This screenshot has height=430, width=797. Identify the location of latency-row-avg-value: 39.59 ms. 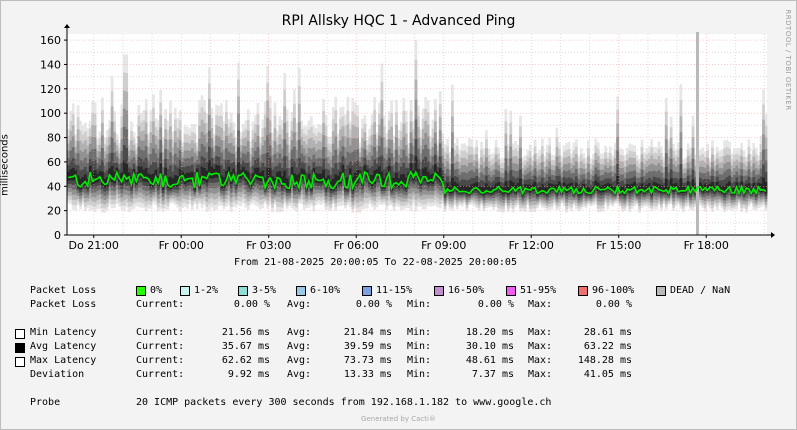
(367, 346).